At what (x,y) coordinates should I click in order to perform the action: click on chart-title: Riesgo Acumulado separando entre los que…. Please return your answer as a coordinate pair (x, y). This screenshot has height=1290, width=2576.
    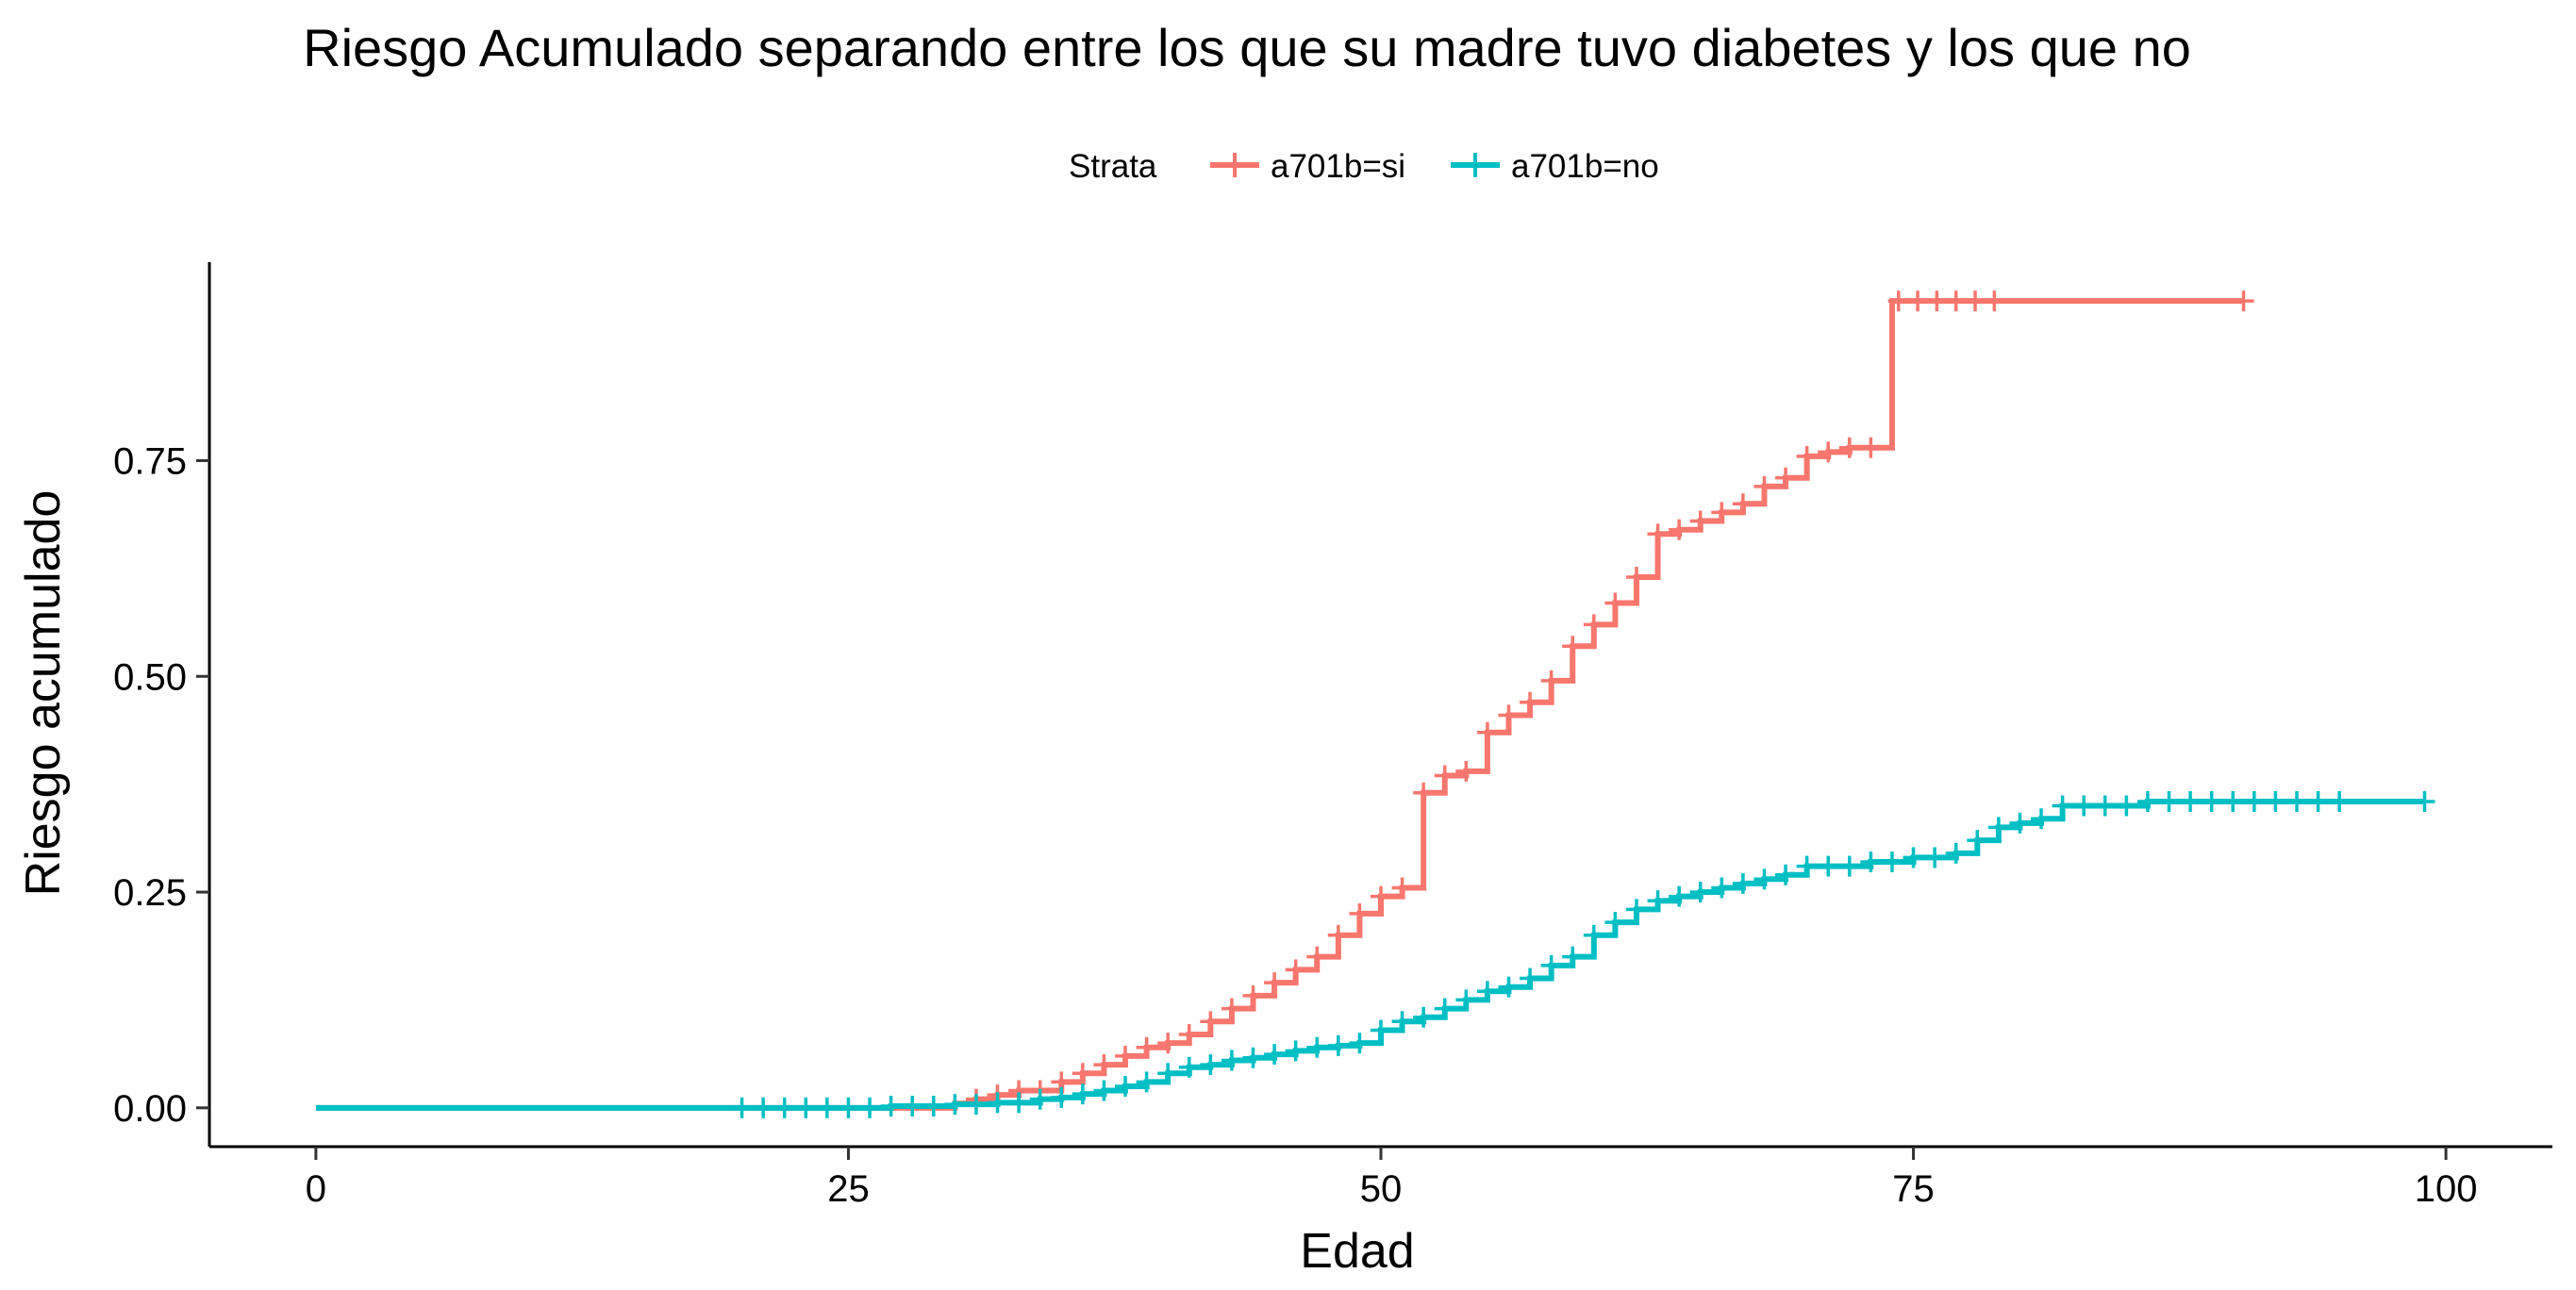
    Looking at the image, I should click on (1247, 47).